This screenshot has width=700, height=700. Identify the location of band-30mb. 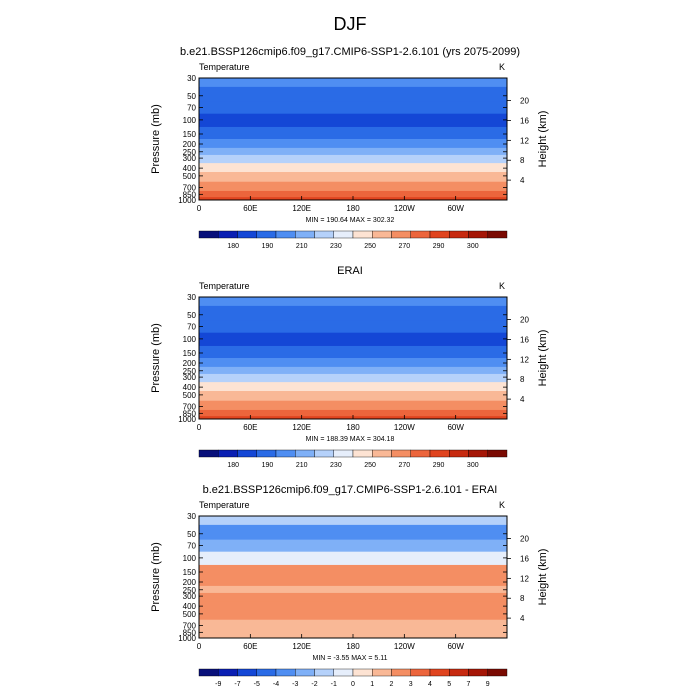
(353, 521).